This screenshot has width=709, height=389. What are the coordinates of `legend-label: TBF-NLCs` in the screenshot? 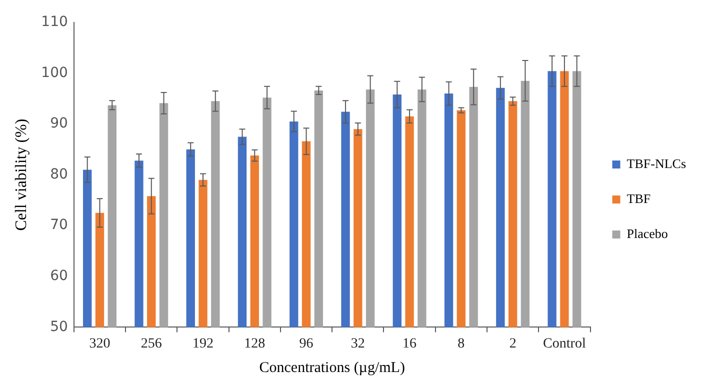 It's located at (656, 163).